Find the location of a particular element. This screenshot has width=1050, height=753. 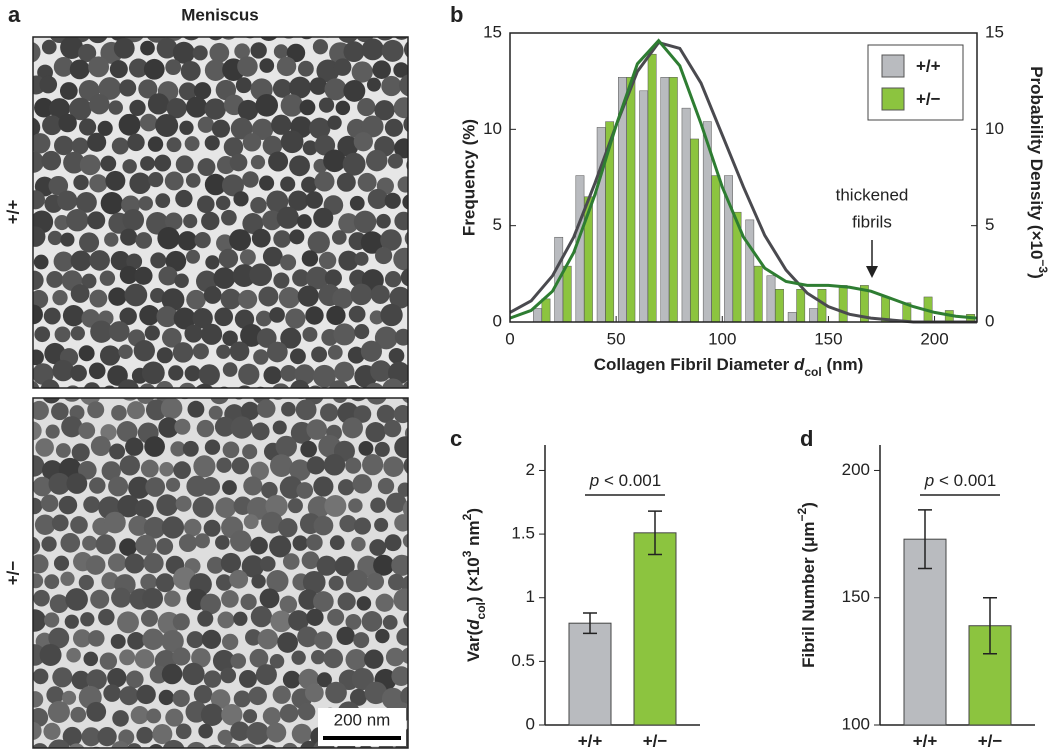

label-part: Probability Density (×10 is located at coordinates (1036, 162).